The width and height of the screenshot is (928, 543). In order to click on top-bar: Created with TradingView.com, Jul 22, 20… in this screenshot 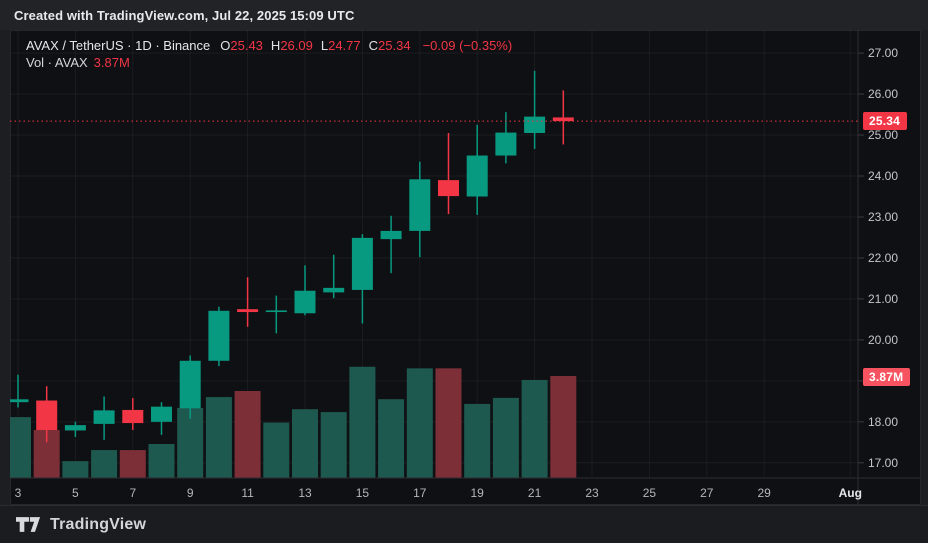, I will do `click(464, 15)`.